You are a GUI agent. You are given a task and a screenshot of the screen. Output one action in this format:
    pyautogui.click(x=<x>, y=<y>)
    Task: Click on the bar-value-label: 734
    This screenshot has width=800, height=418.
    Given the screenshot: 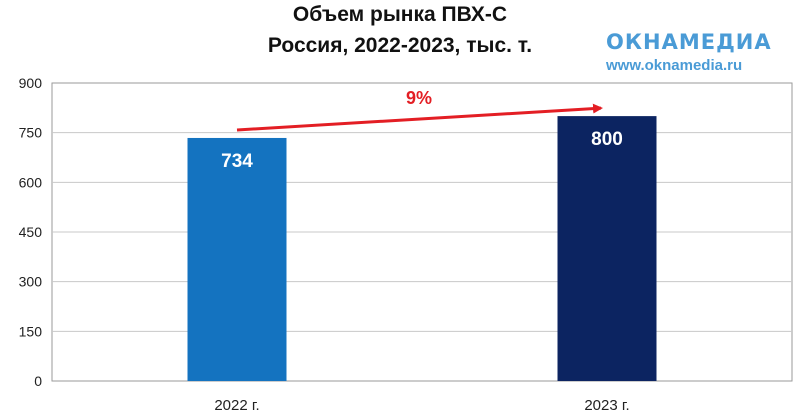 What is the action you would take?
    pyautogui.click(x=237, y=161)
    